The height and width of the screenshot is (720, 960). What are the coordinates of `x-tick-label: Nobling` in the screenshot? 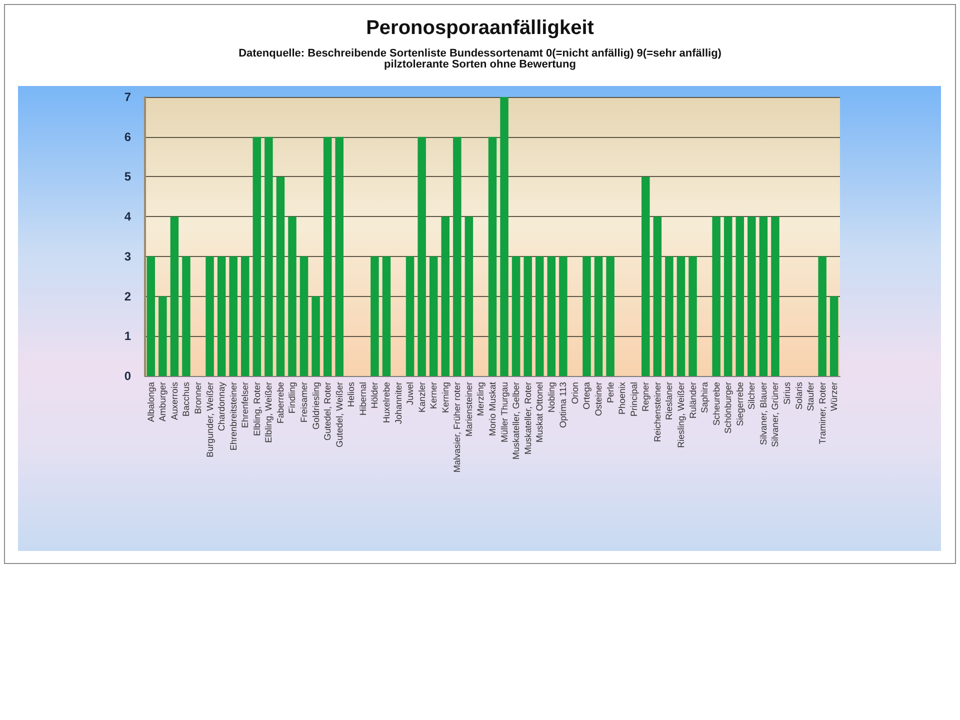 It's located at (551, 397).